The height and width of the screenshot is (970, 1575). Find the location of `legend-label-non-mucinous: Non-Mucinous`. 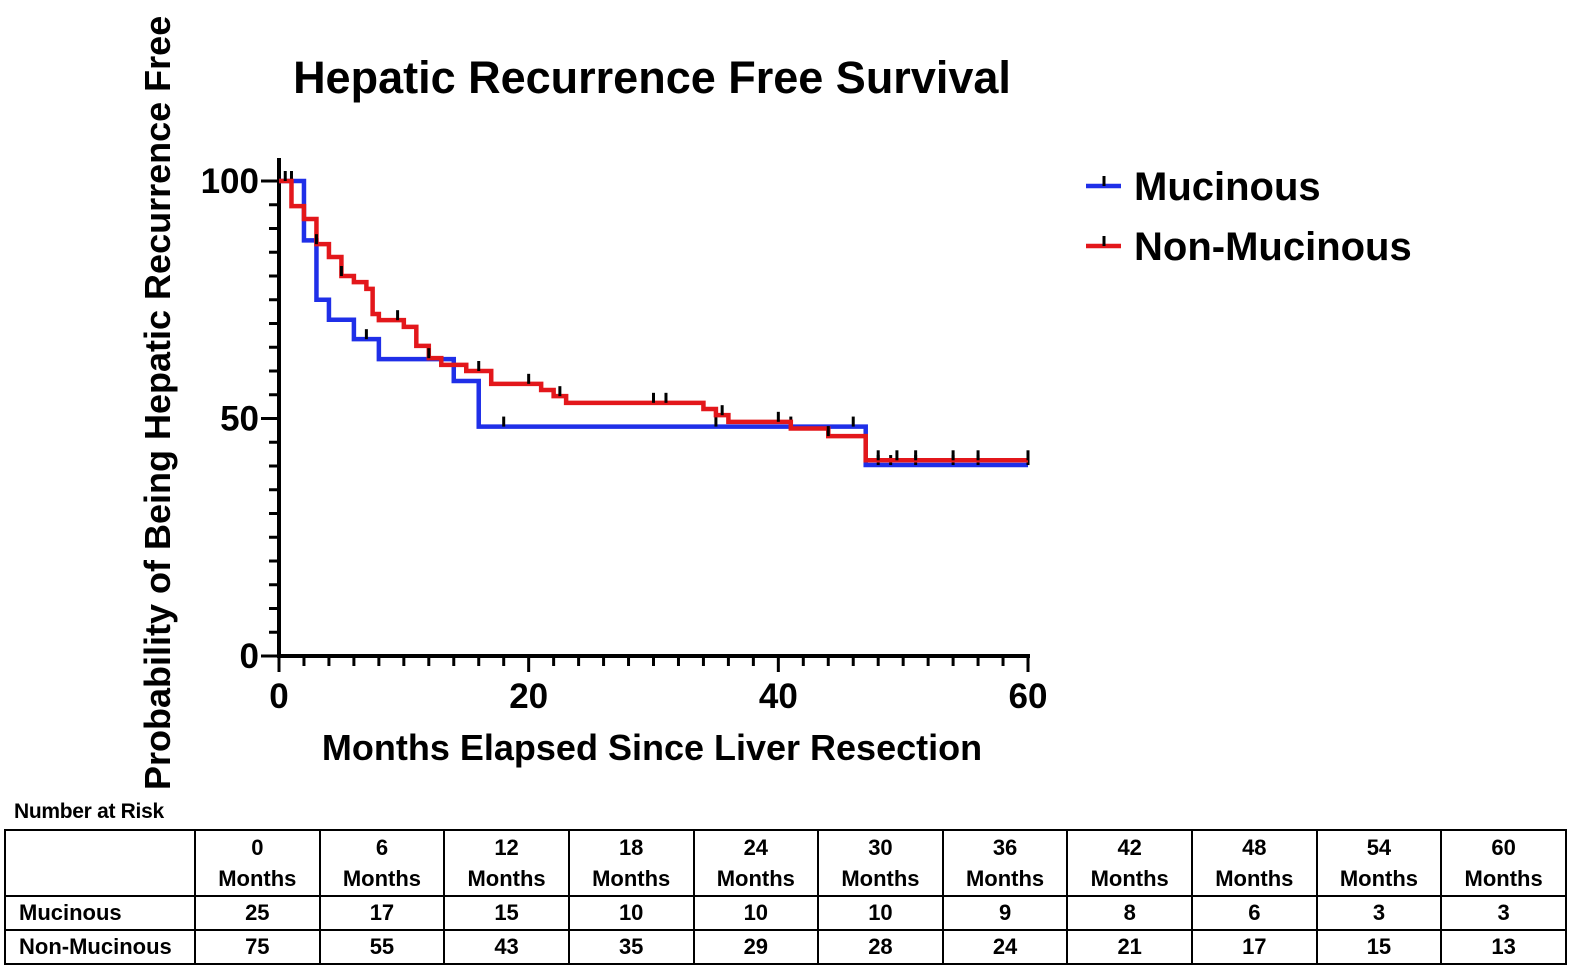

legend-label-non-mucinous: Non-Mucinous is located at coordinates (1273, 247).